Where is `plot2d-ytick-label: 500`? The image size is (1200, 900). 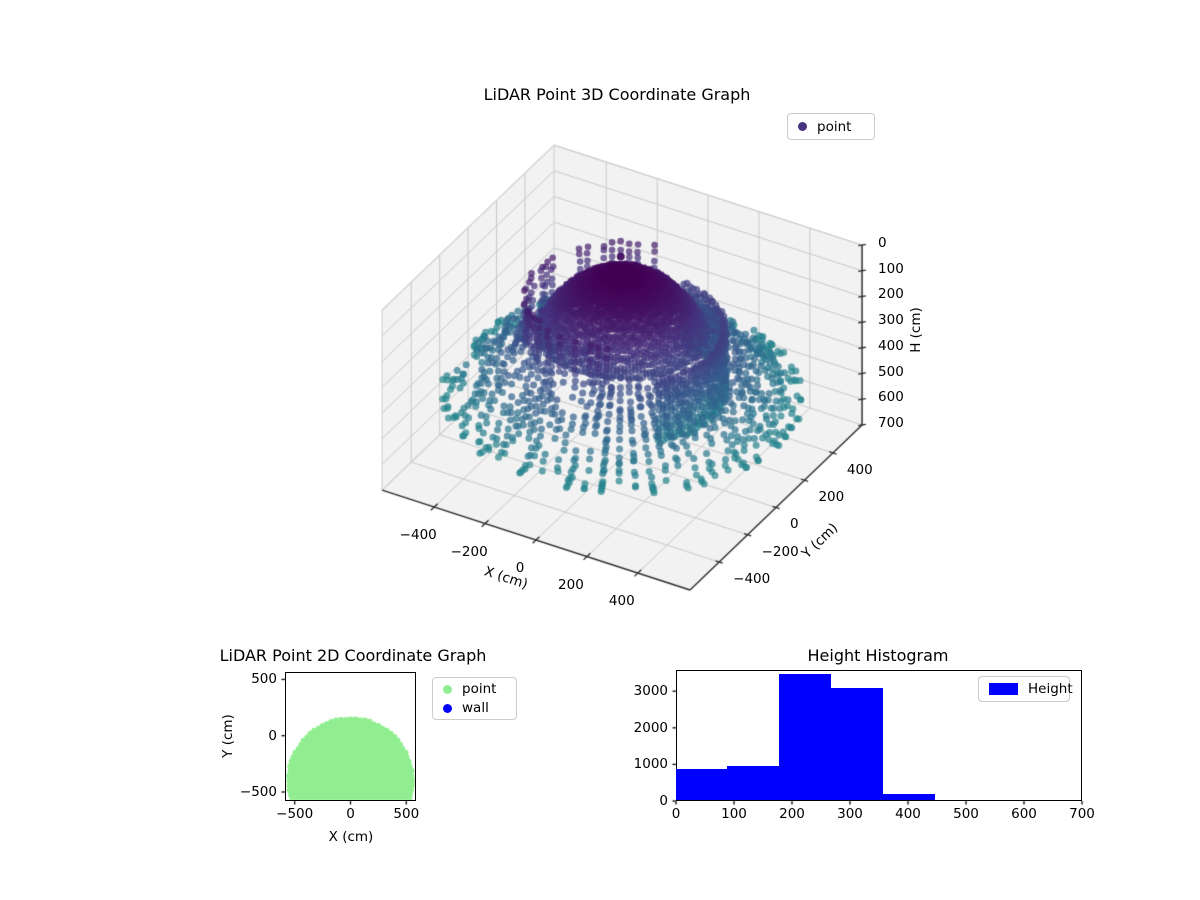
plot2d-ytick-label: 500 is located at coordinates (264, 679).